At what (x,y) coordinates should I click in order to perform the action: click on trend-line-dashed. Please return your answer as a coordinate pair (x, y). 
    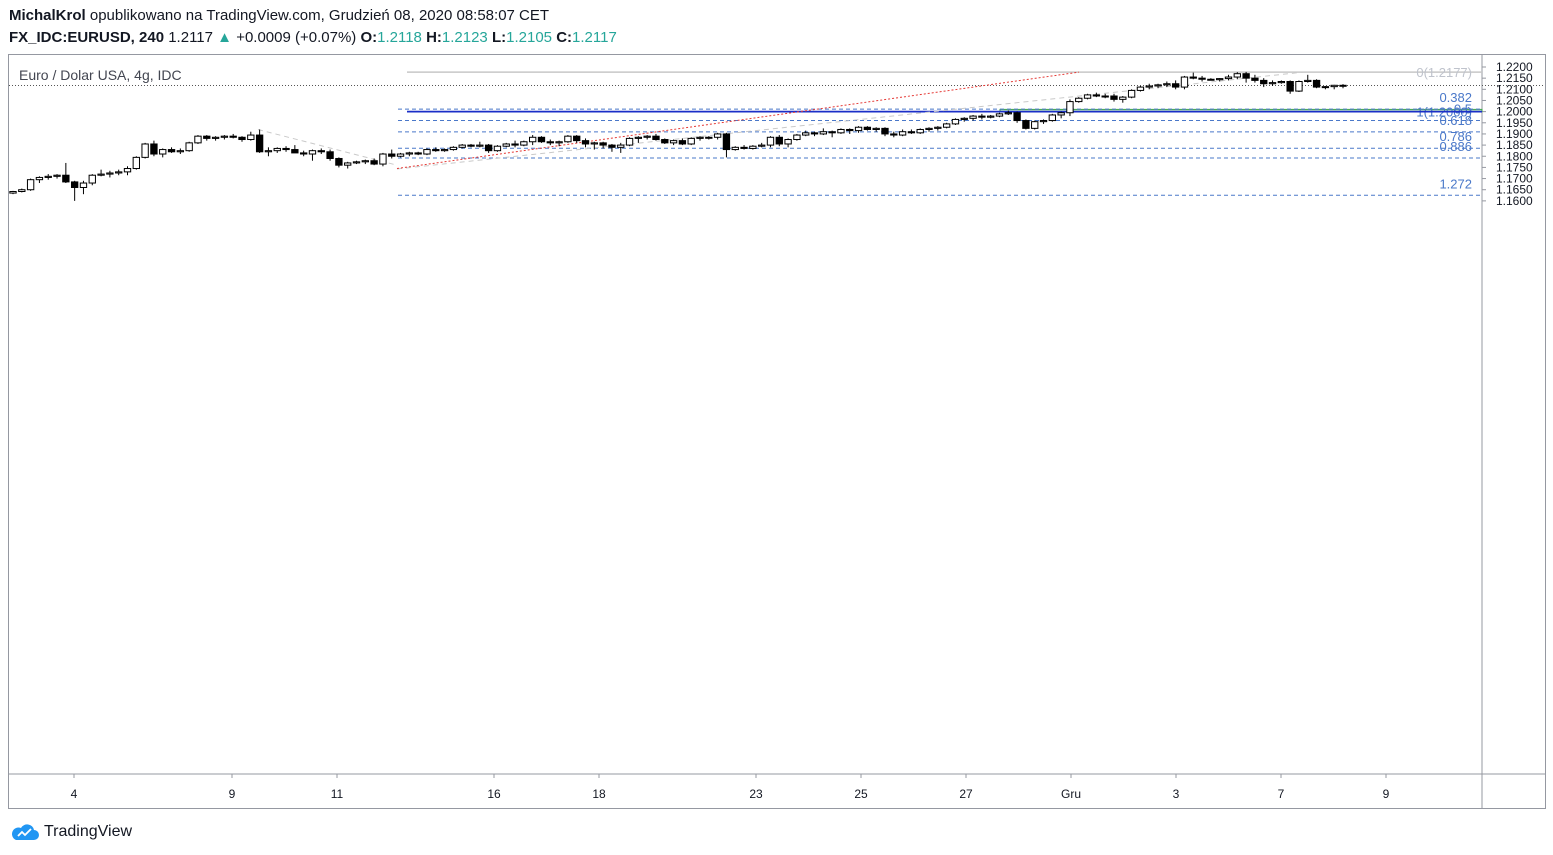
    Looking at the image, I should click on (850, 120).